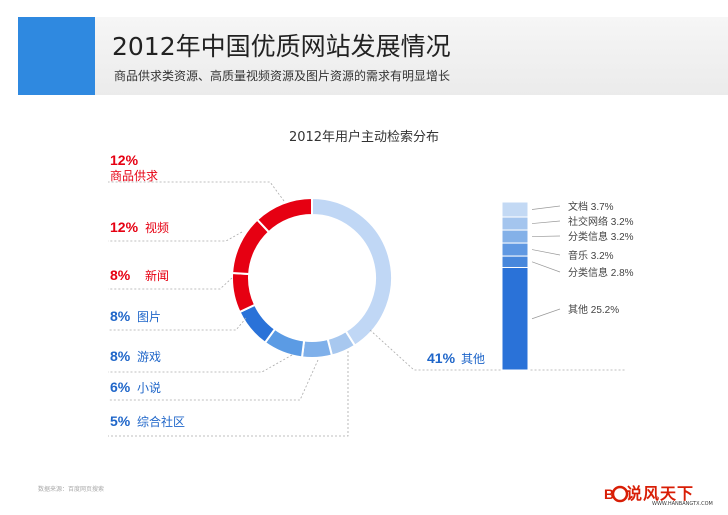 This screenshot has width=728, height=515. What do you see at coordinates (660, 493) in the screenshot?
I see `logo-text: 说风天下` at bounding box center [660, 493].